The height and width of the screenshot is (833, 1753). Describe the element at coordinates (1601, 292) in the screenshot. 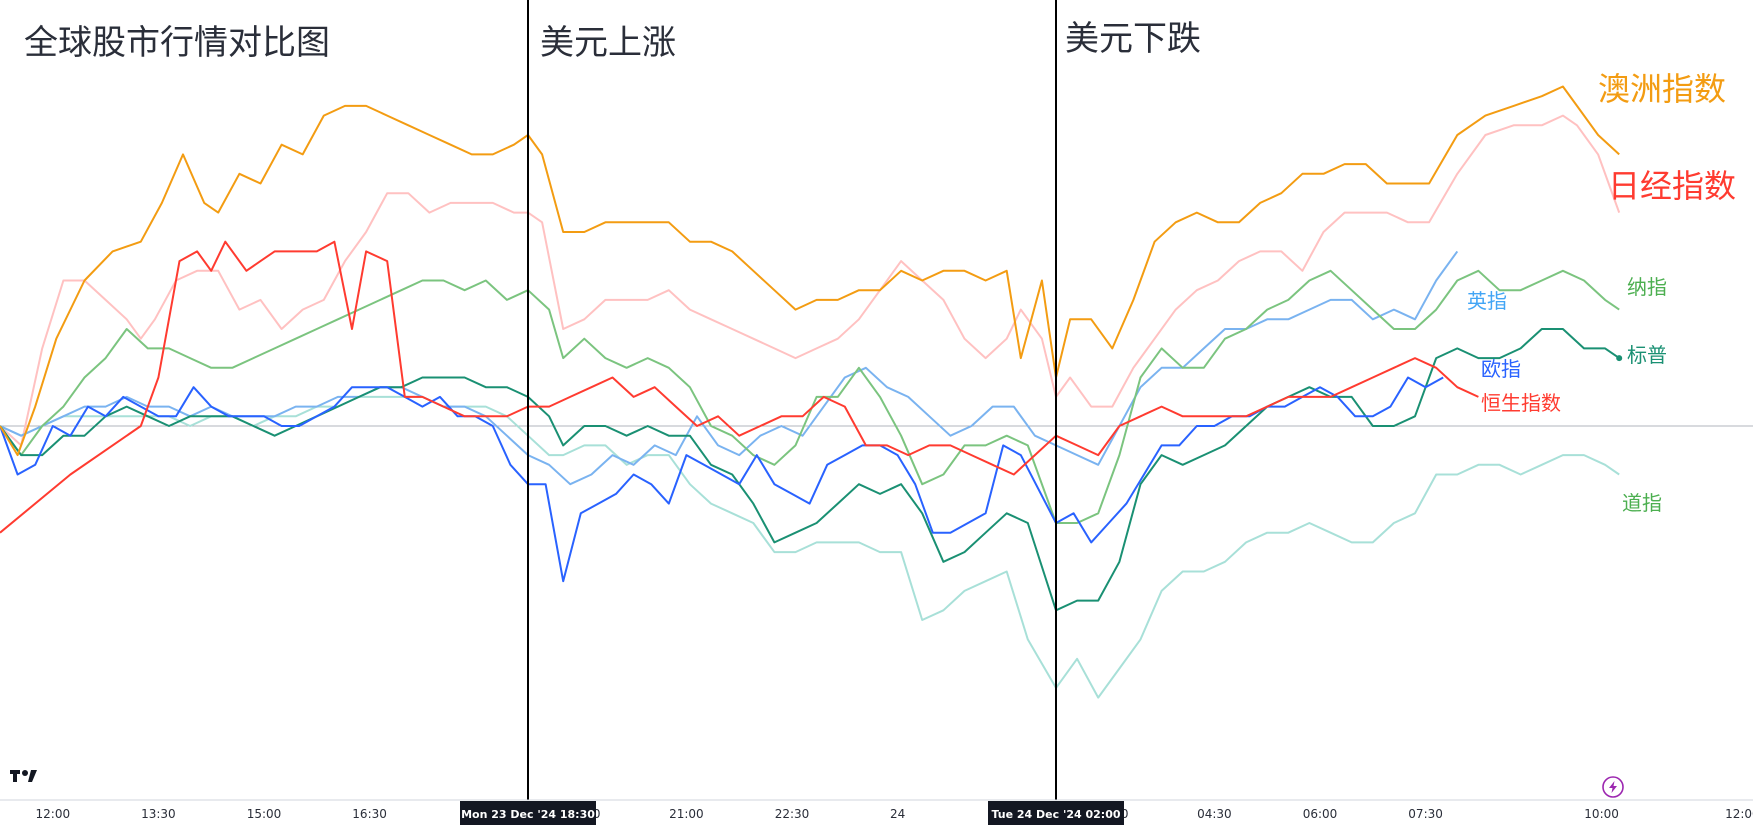

I see `series-label-layer: 澳洲指数 日经指数 纳指 英指 标普 欧指 恒生指数 道指` at that location.